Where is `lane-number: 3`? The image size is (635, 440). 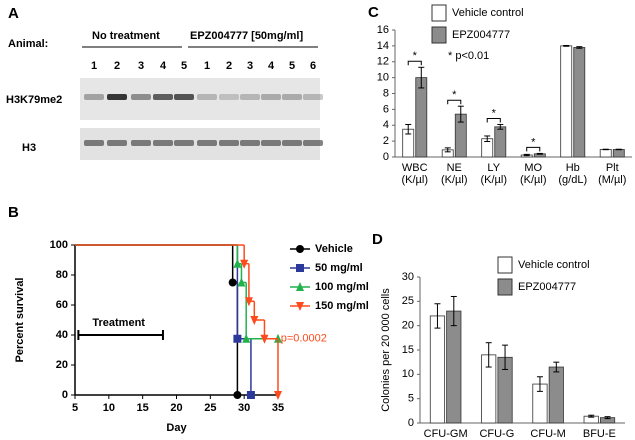 lane-number: 3 is located at coordinates (141, 66).